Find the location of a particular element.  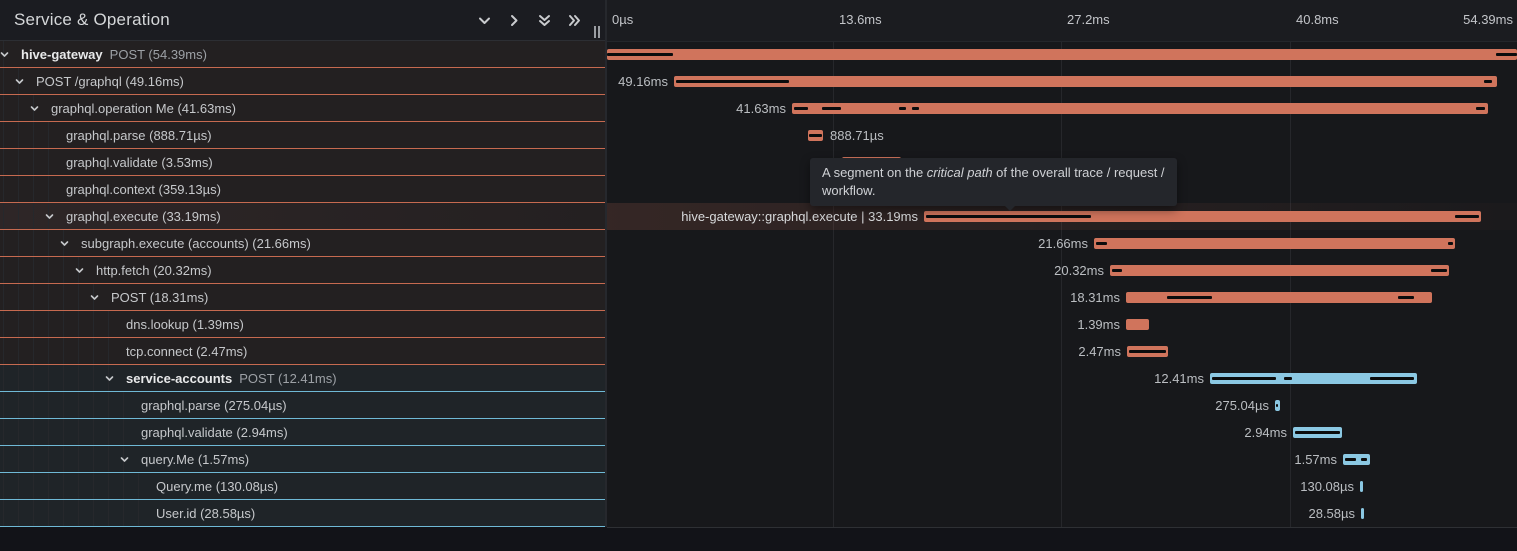

span-label: graphql.validate (3.53ms) is located at coordinates (139, 162).